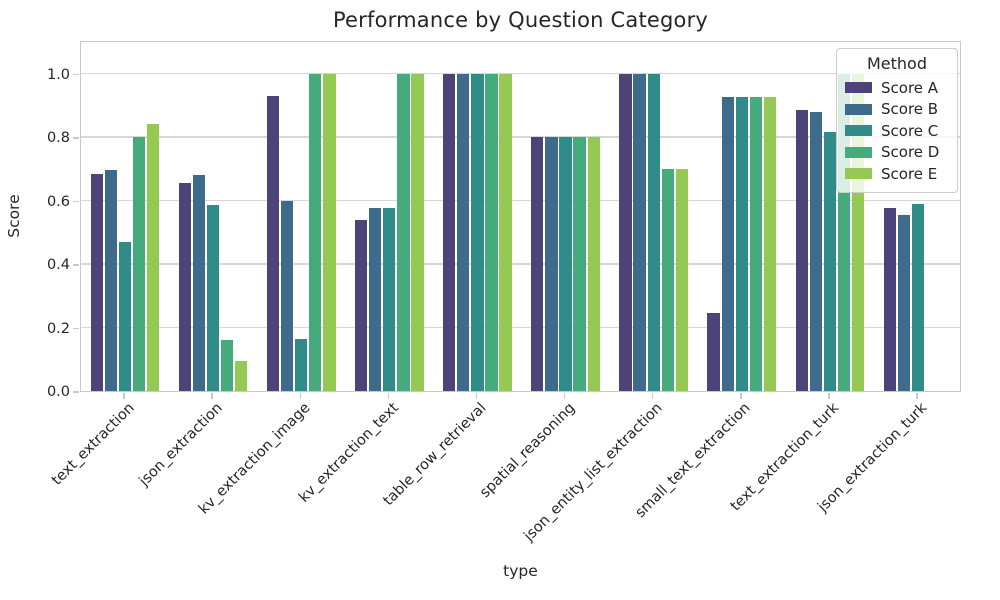 Image resolution: width=1000 pixels, height=600 pixels. I want to click on bar-text_extraction_turk-score-b, so click(815, 251).